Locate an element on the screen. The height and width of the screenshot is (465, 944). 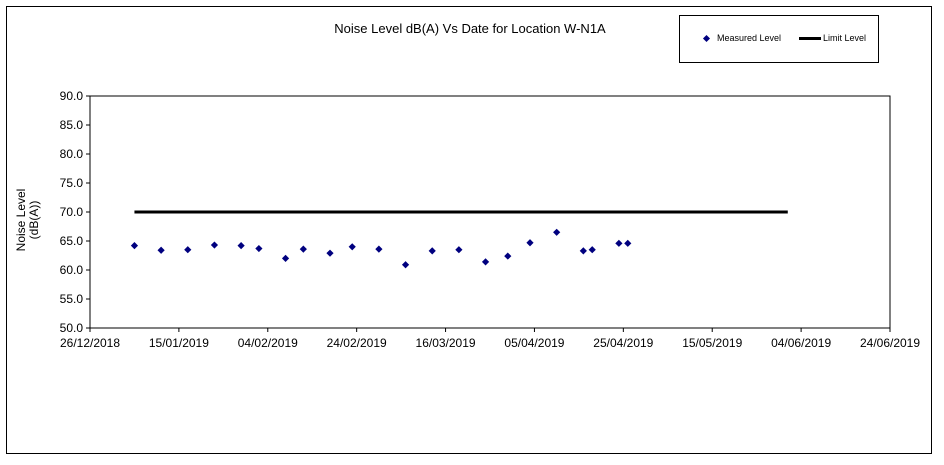
y-tick-label: 60.0 is located at coordinates (72, 270).